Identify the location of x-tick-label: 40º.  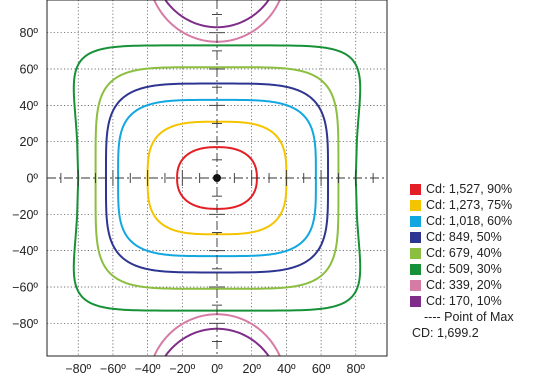
(286, 369).